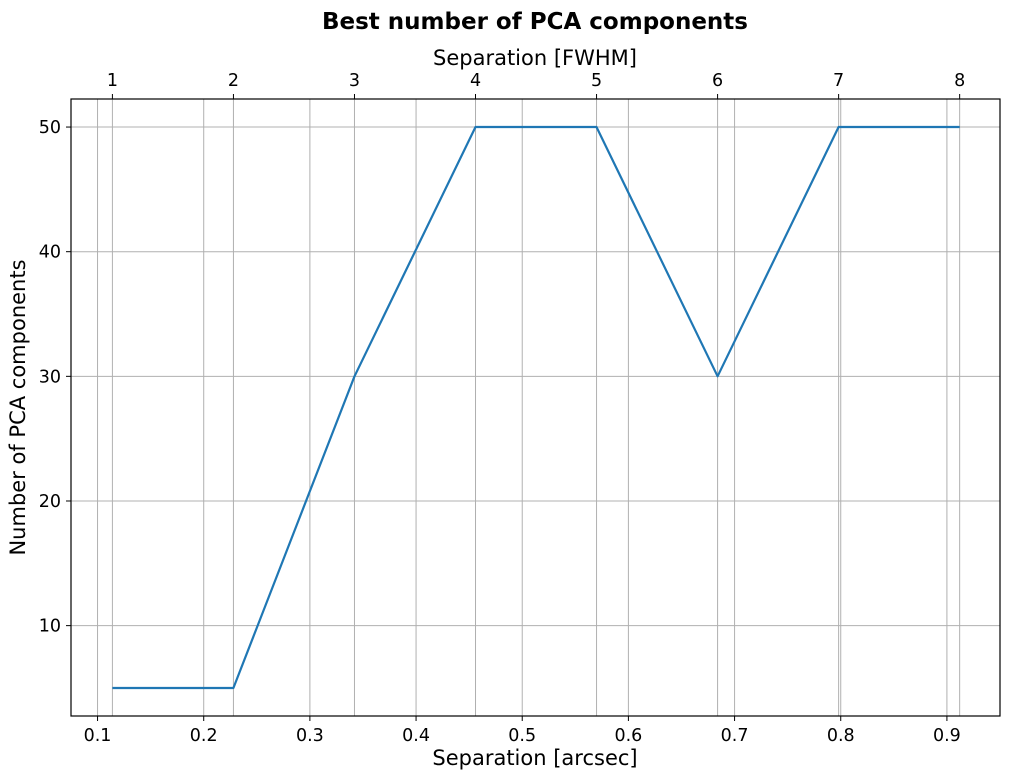  Describe the element at coordinates (310, 736) in the screenshot. I see `x-tick-label: 0.3` at that location.